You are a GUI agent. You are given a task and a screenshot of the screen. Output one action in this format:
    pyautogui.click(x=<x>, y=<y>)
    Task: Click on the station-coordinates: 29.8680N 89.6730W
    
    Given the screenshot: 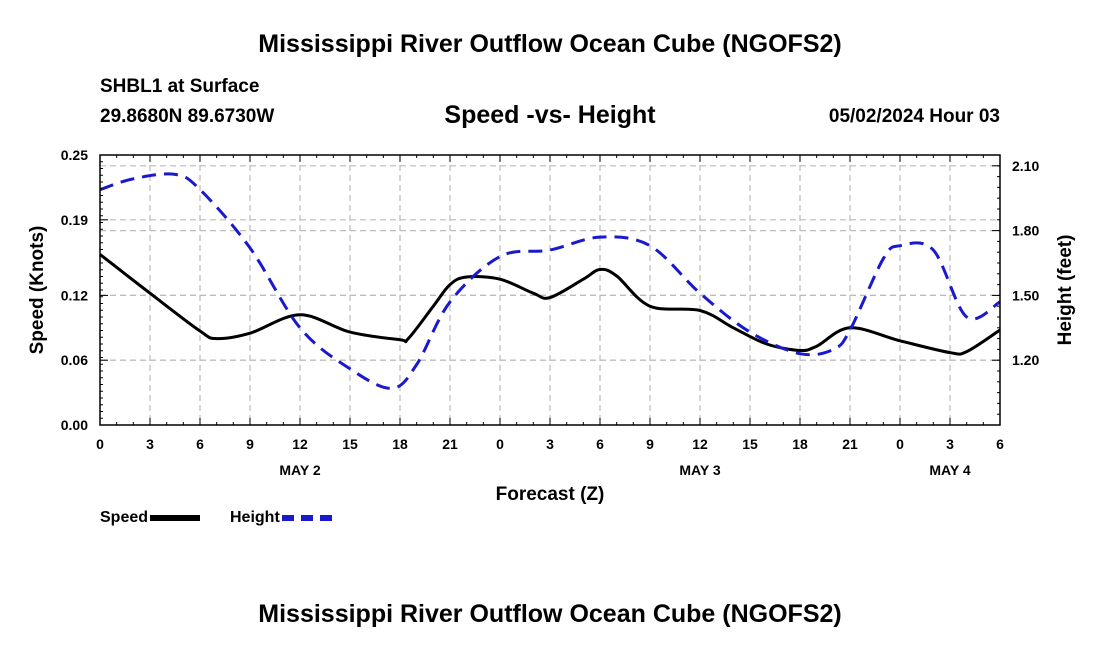 What is the action you would take?
    pyautogui.click(x=187, y=116)
    